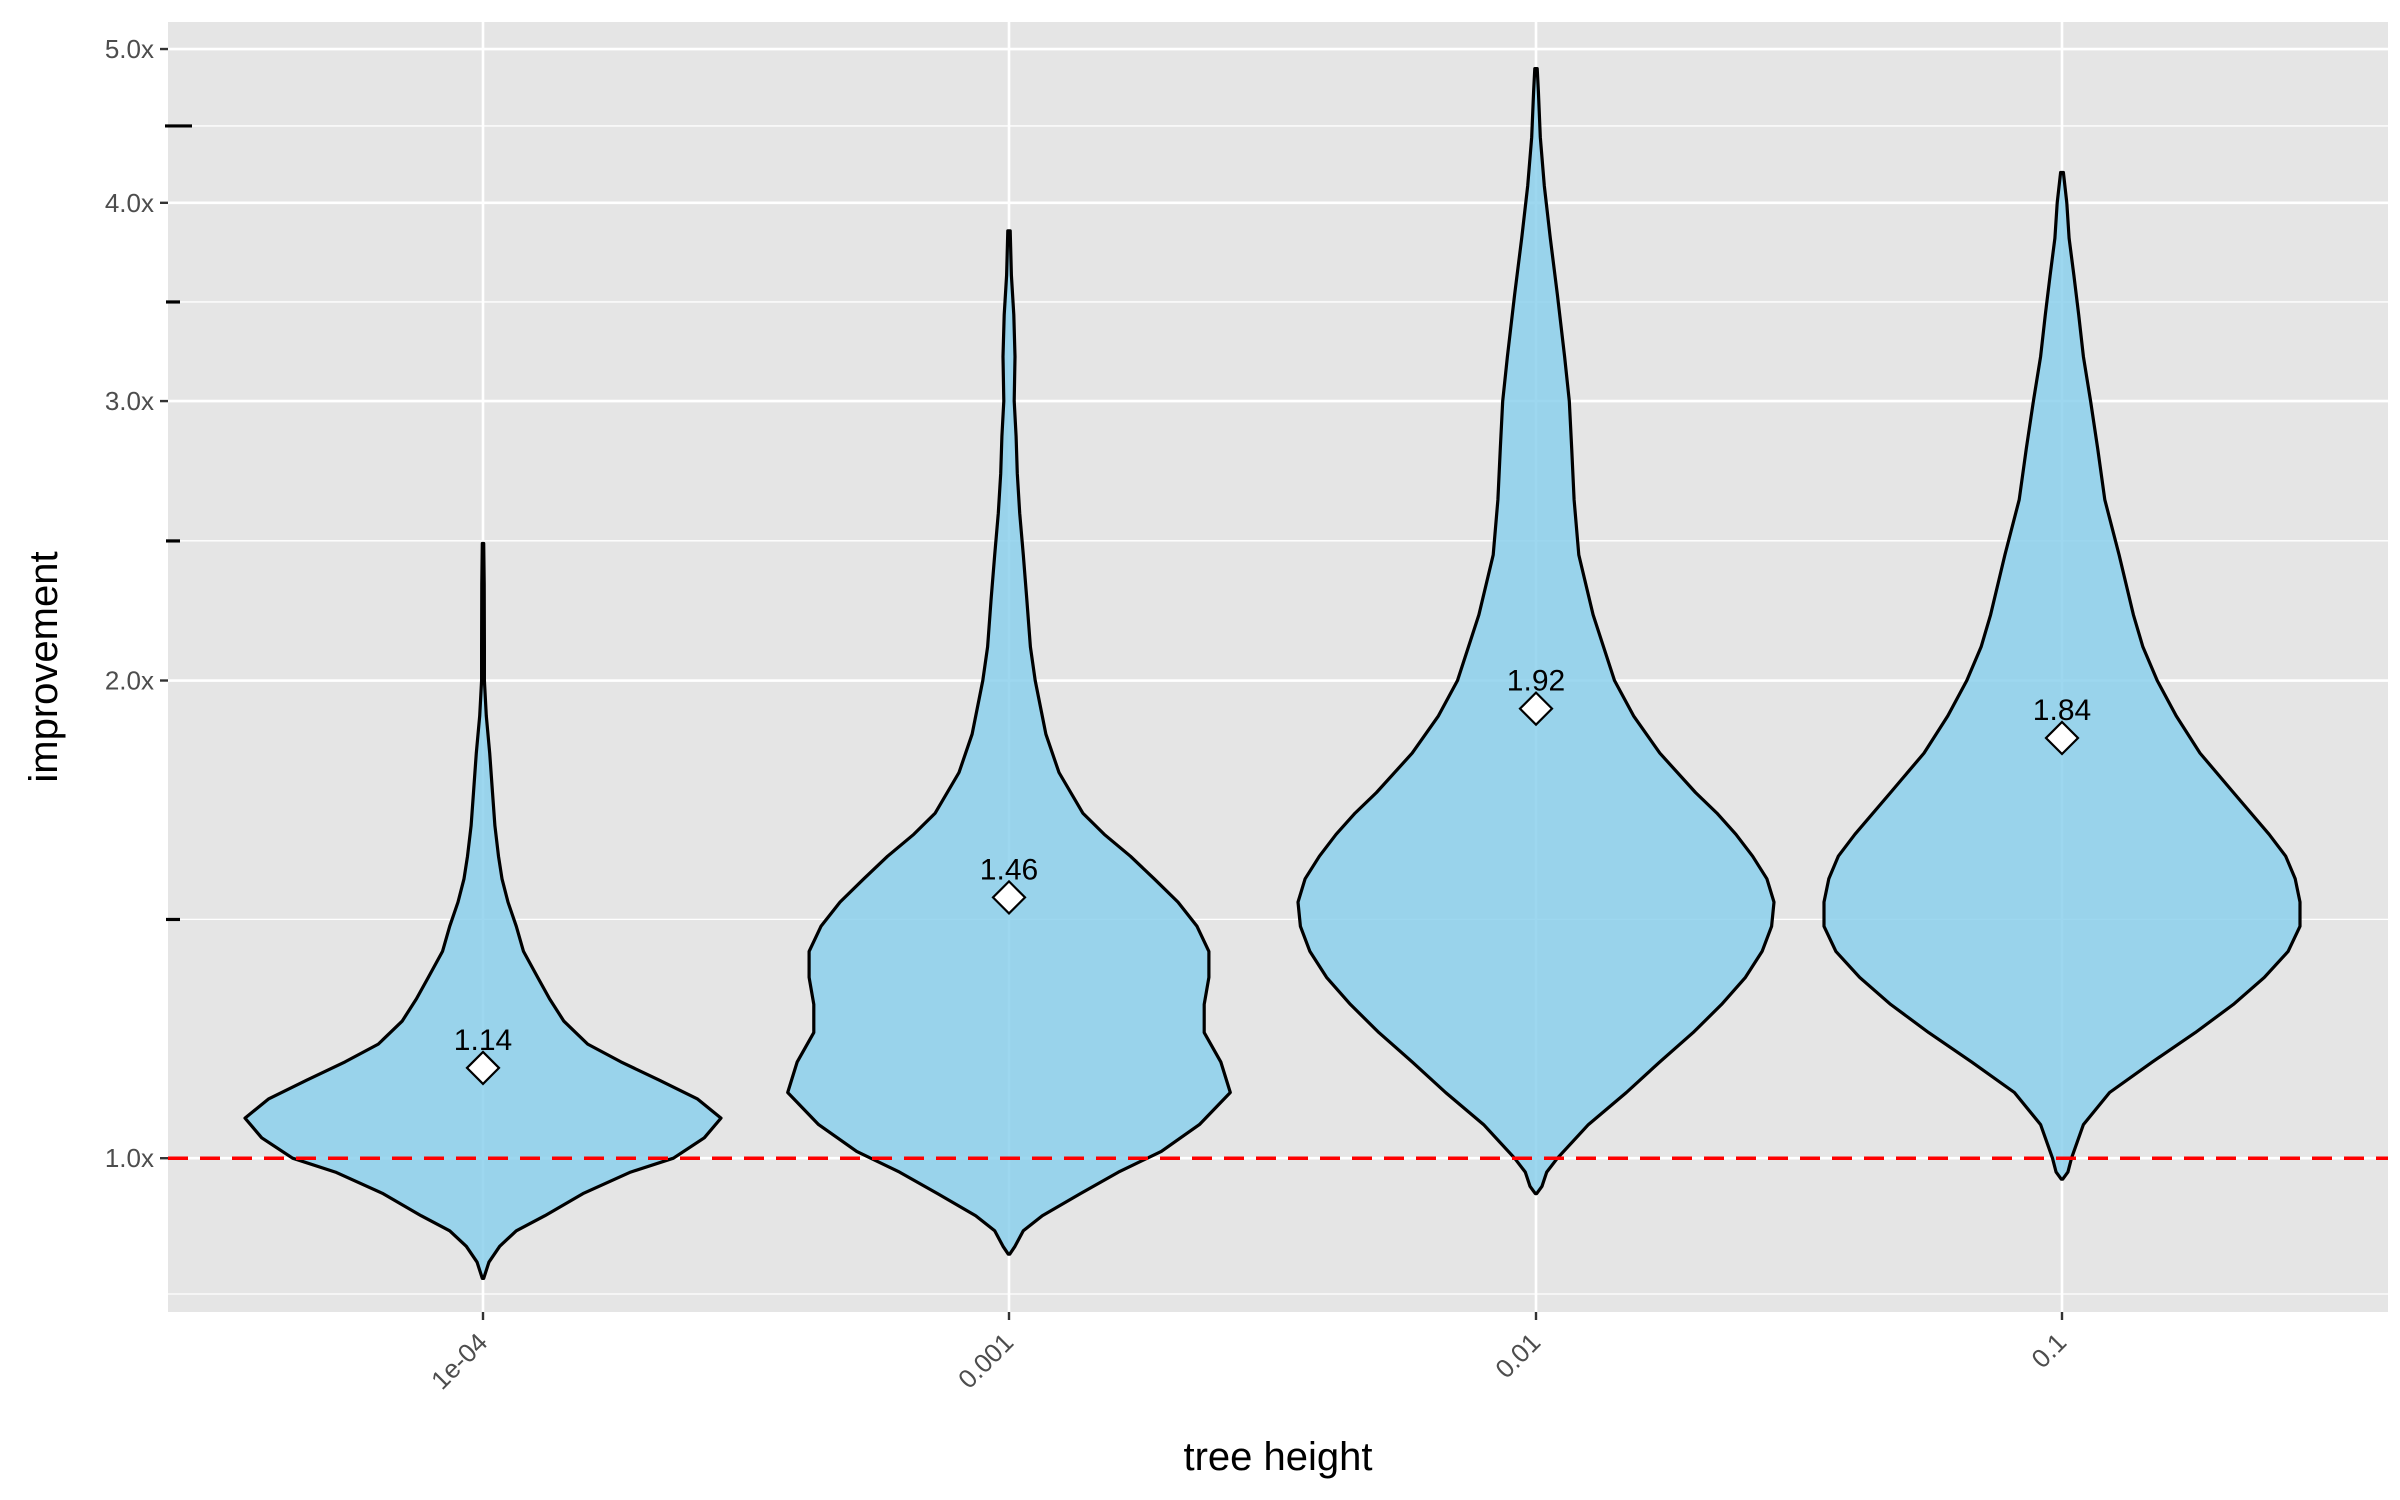  I want to click on mean-marker-0.01, so click(1536, 709).